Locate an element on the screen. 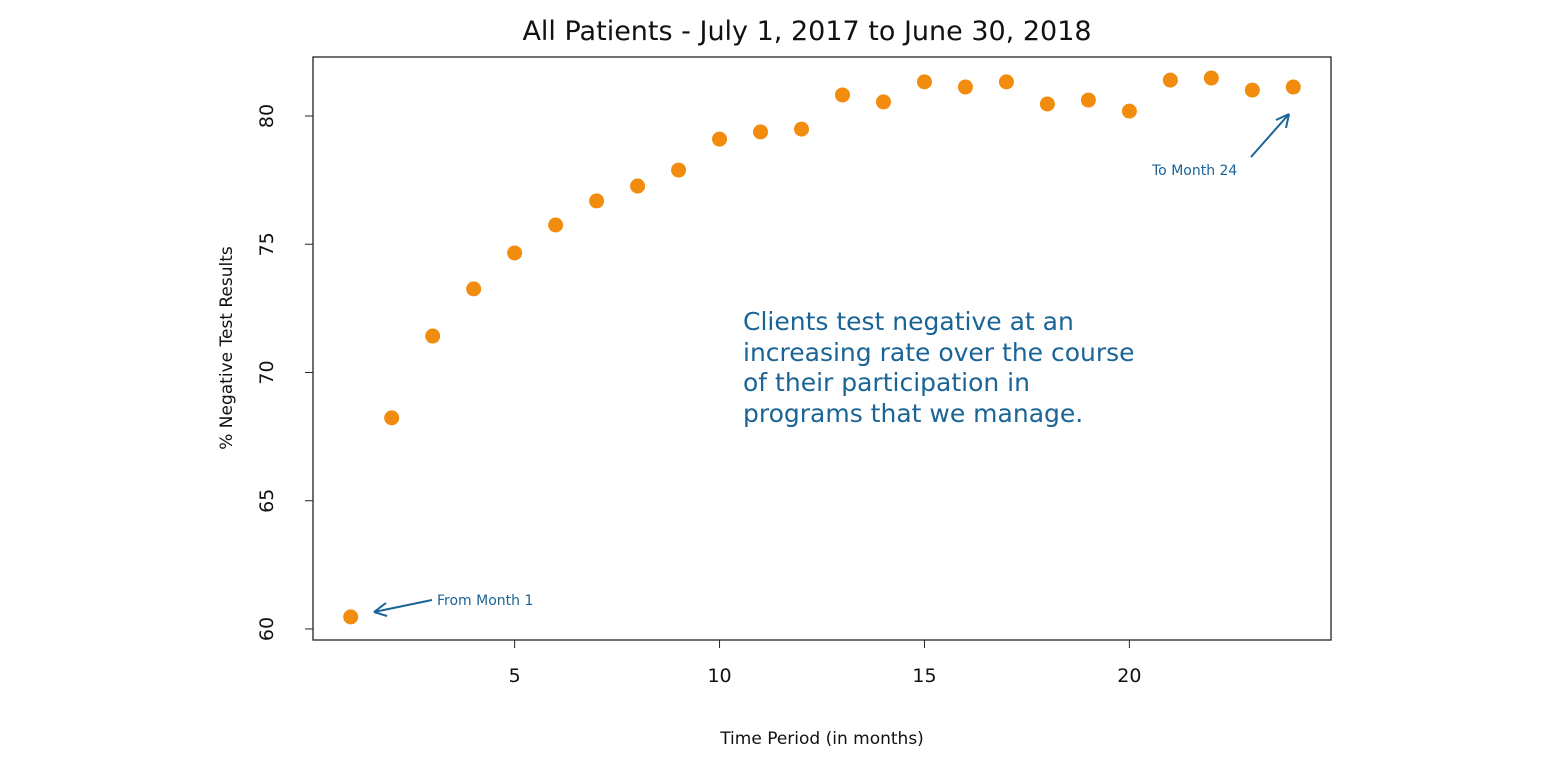 The image size is (1542, 771). annotation-start: From Month 1 is located at coordinates (453, 605).